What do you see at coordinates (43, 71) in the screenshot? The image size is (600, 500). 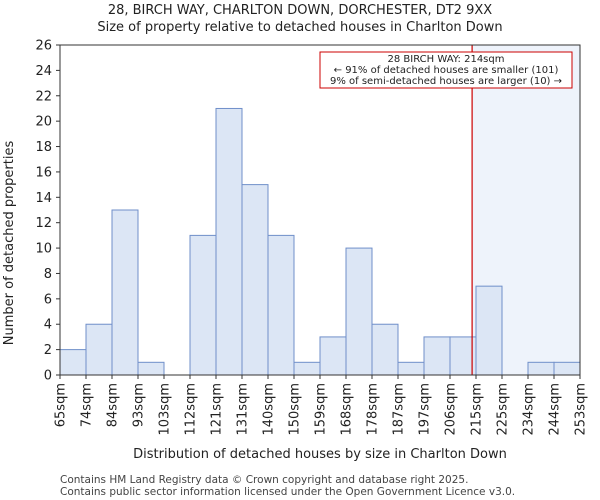 I see `y-tick-label: 24` at bounding box center [43, 71].